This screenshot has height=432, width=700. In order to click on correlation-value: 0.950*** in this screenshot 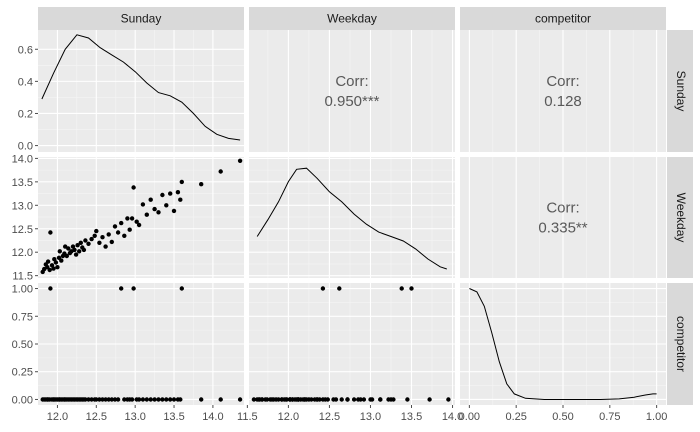, I will do `click(351, 101)`.